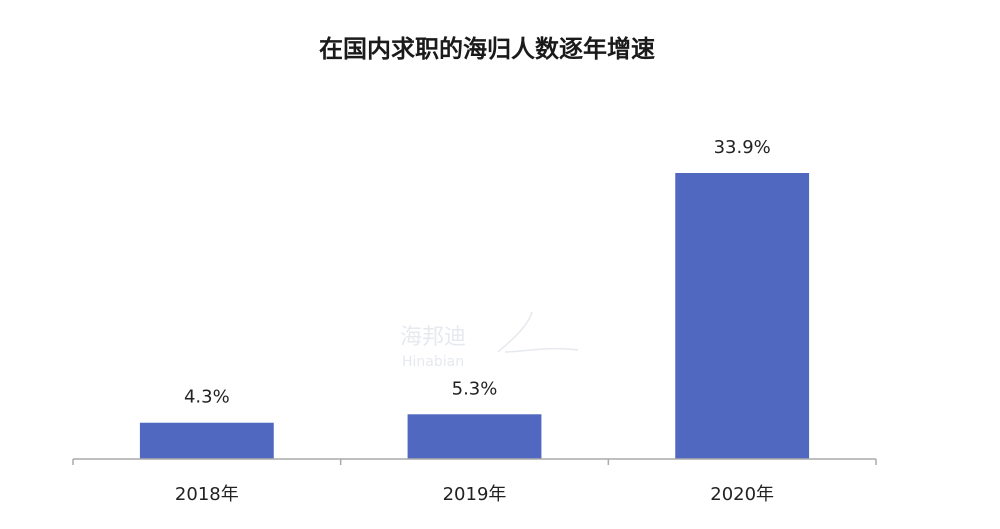 The image size is (1000, 529). Describe the element at coordinates (742, 494) in the screenshot. I see `x-tick-label: 2020年` at that location.